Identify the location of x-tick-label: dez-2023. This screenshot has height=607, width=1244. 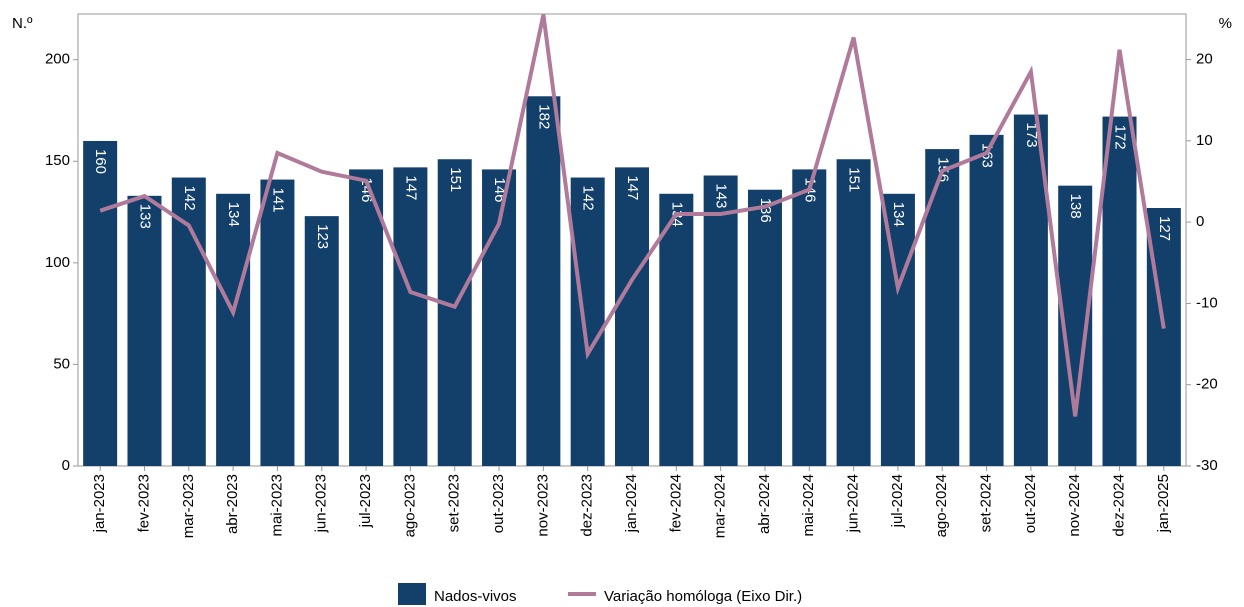
(587, 505).